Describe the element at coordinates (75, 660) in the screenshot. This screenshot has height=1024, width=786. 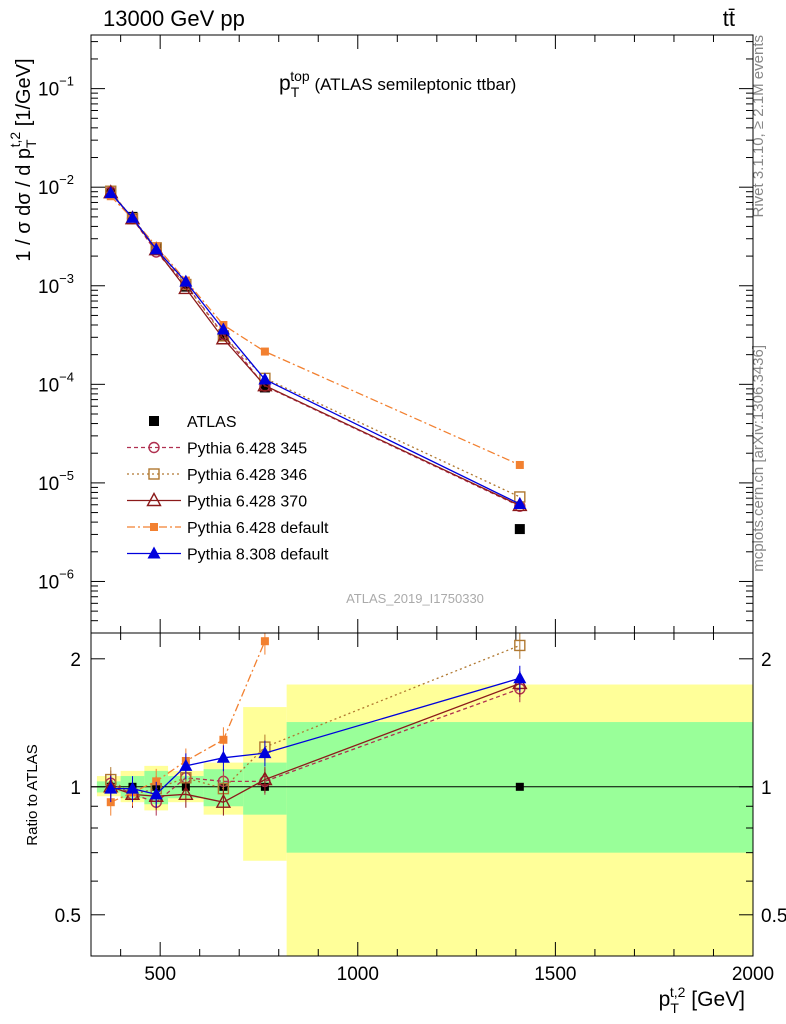
I see `ratio-y-tick-label: 2` at that location.